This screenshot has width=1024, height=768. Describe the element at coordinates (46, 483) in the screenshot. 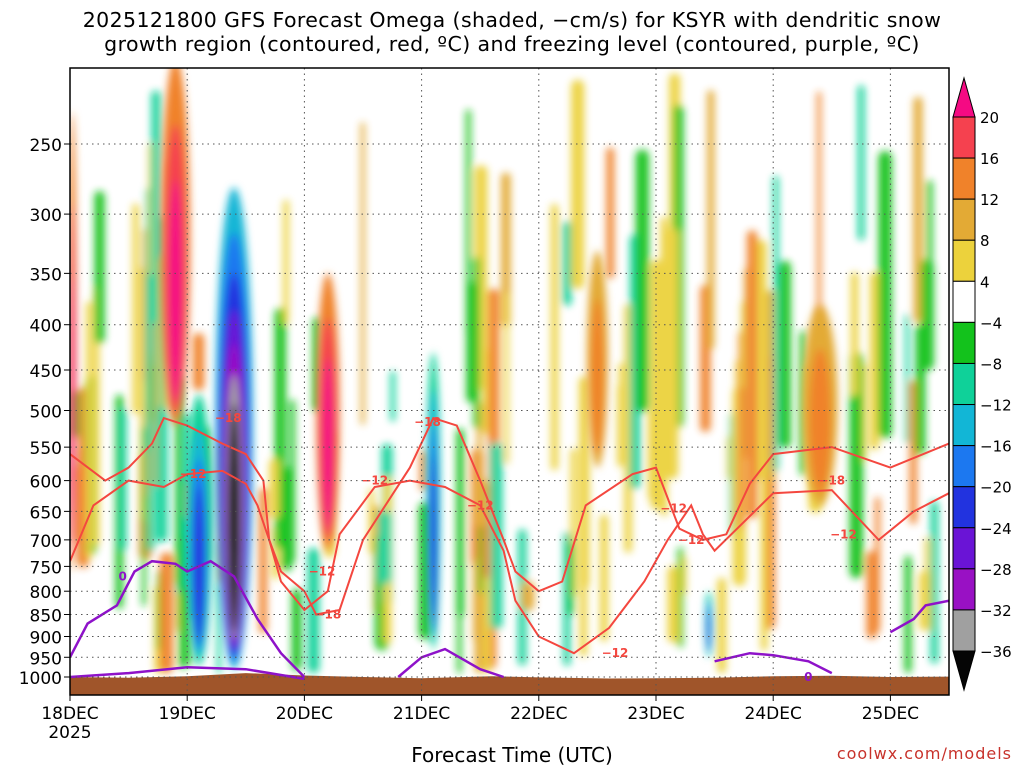

I see `y-tick-label: 600` at that location.